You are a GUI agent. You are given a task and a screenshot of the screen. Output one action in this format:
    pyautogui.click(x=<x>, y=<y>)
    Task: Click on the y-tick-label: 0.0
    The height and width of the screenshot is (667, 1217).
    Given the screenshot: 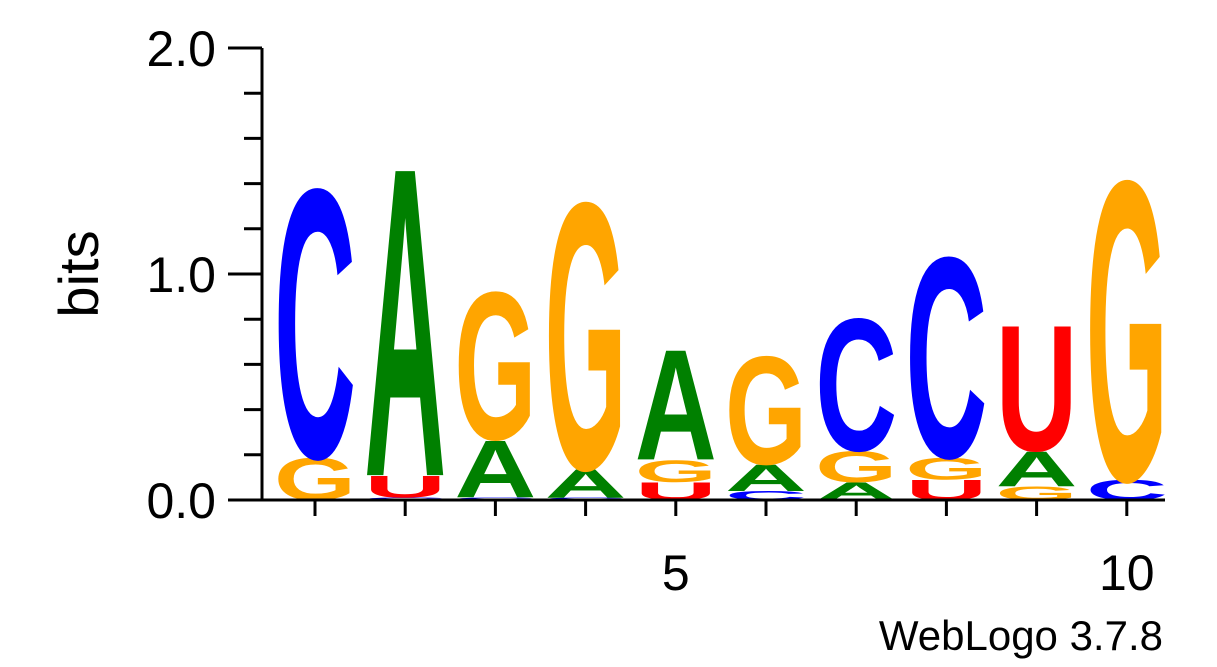 What is the action you would take?
    pyautogui.click(x=181, y=501)
    